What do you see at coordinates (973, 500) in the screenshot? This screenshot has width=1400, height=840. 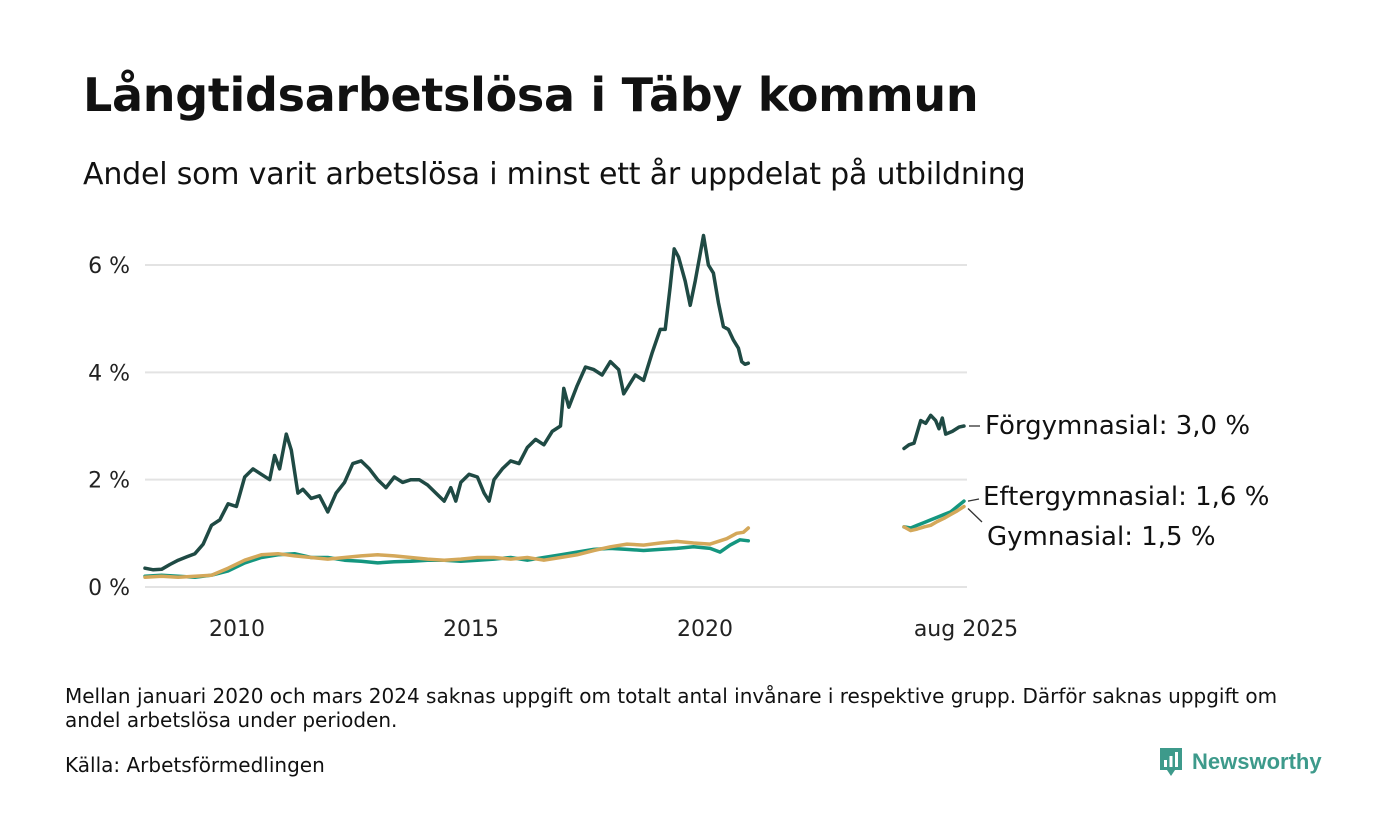 I see `label-leader-eftergymnasial` at bounding box center [973, 500].